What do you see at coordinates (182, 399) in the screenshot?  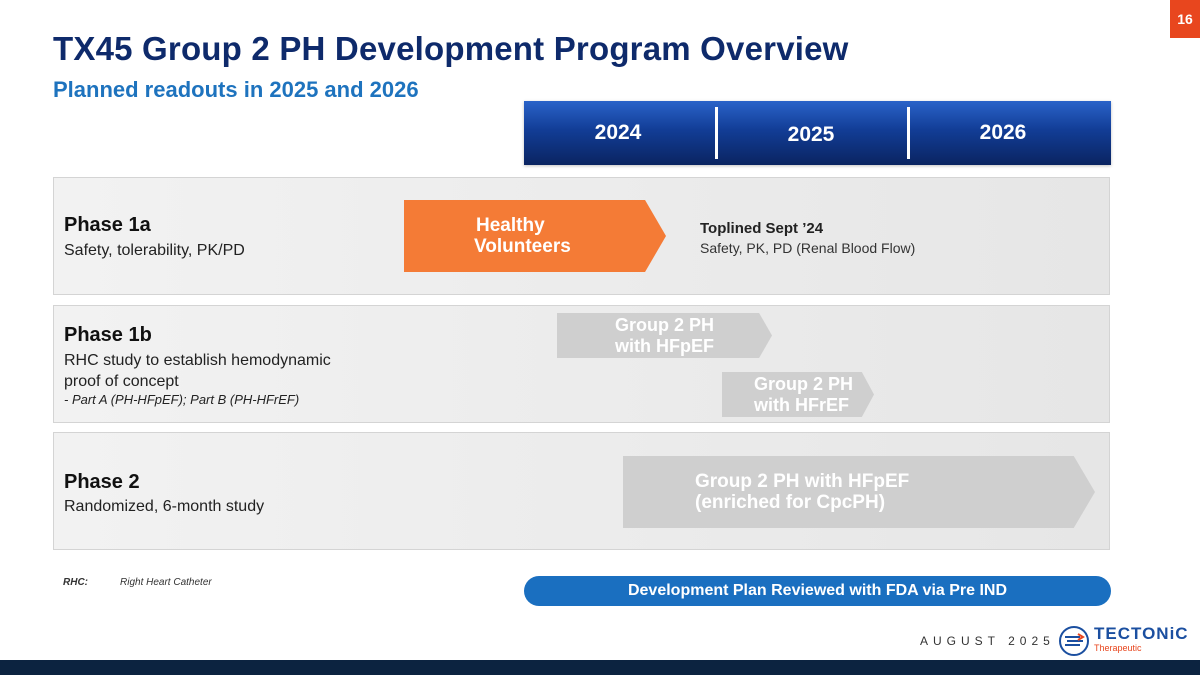 I see `phase-1b-note: - Part A (PH-HFpEF); Part B (PH-HFrEF)` at bounding box center [182, 399].